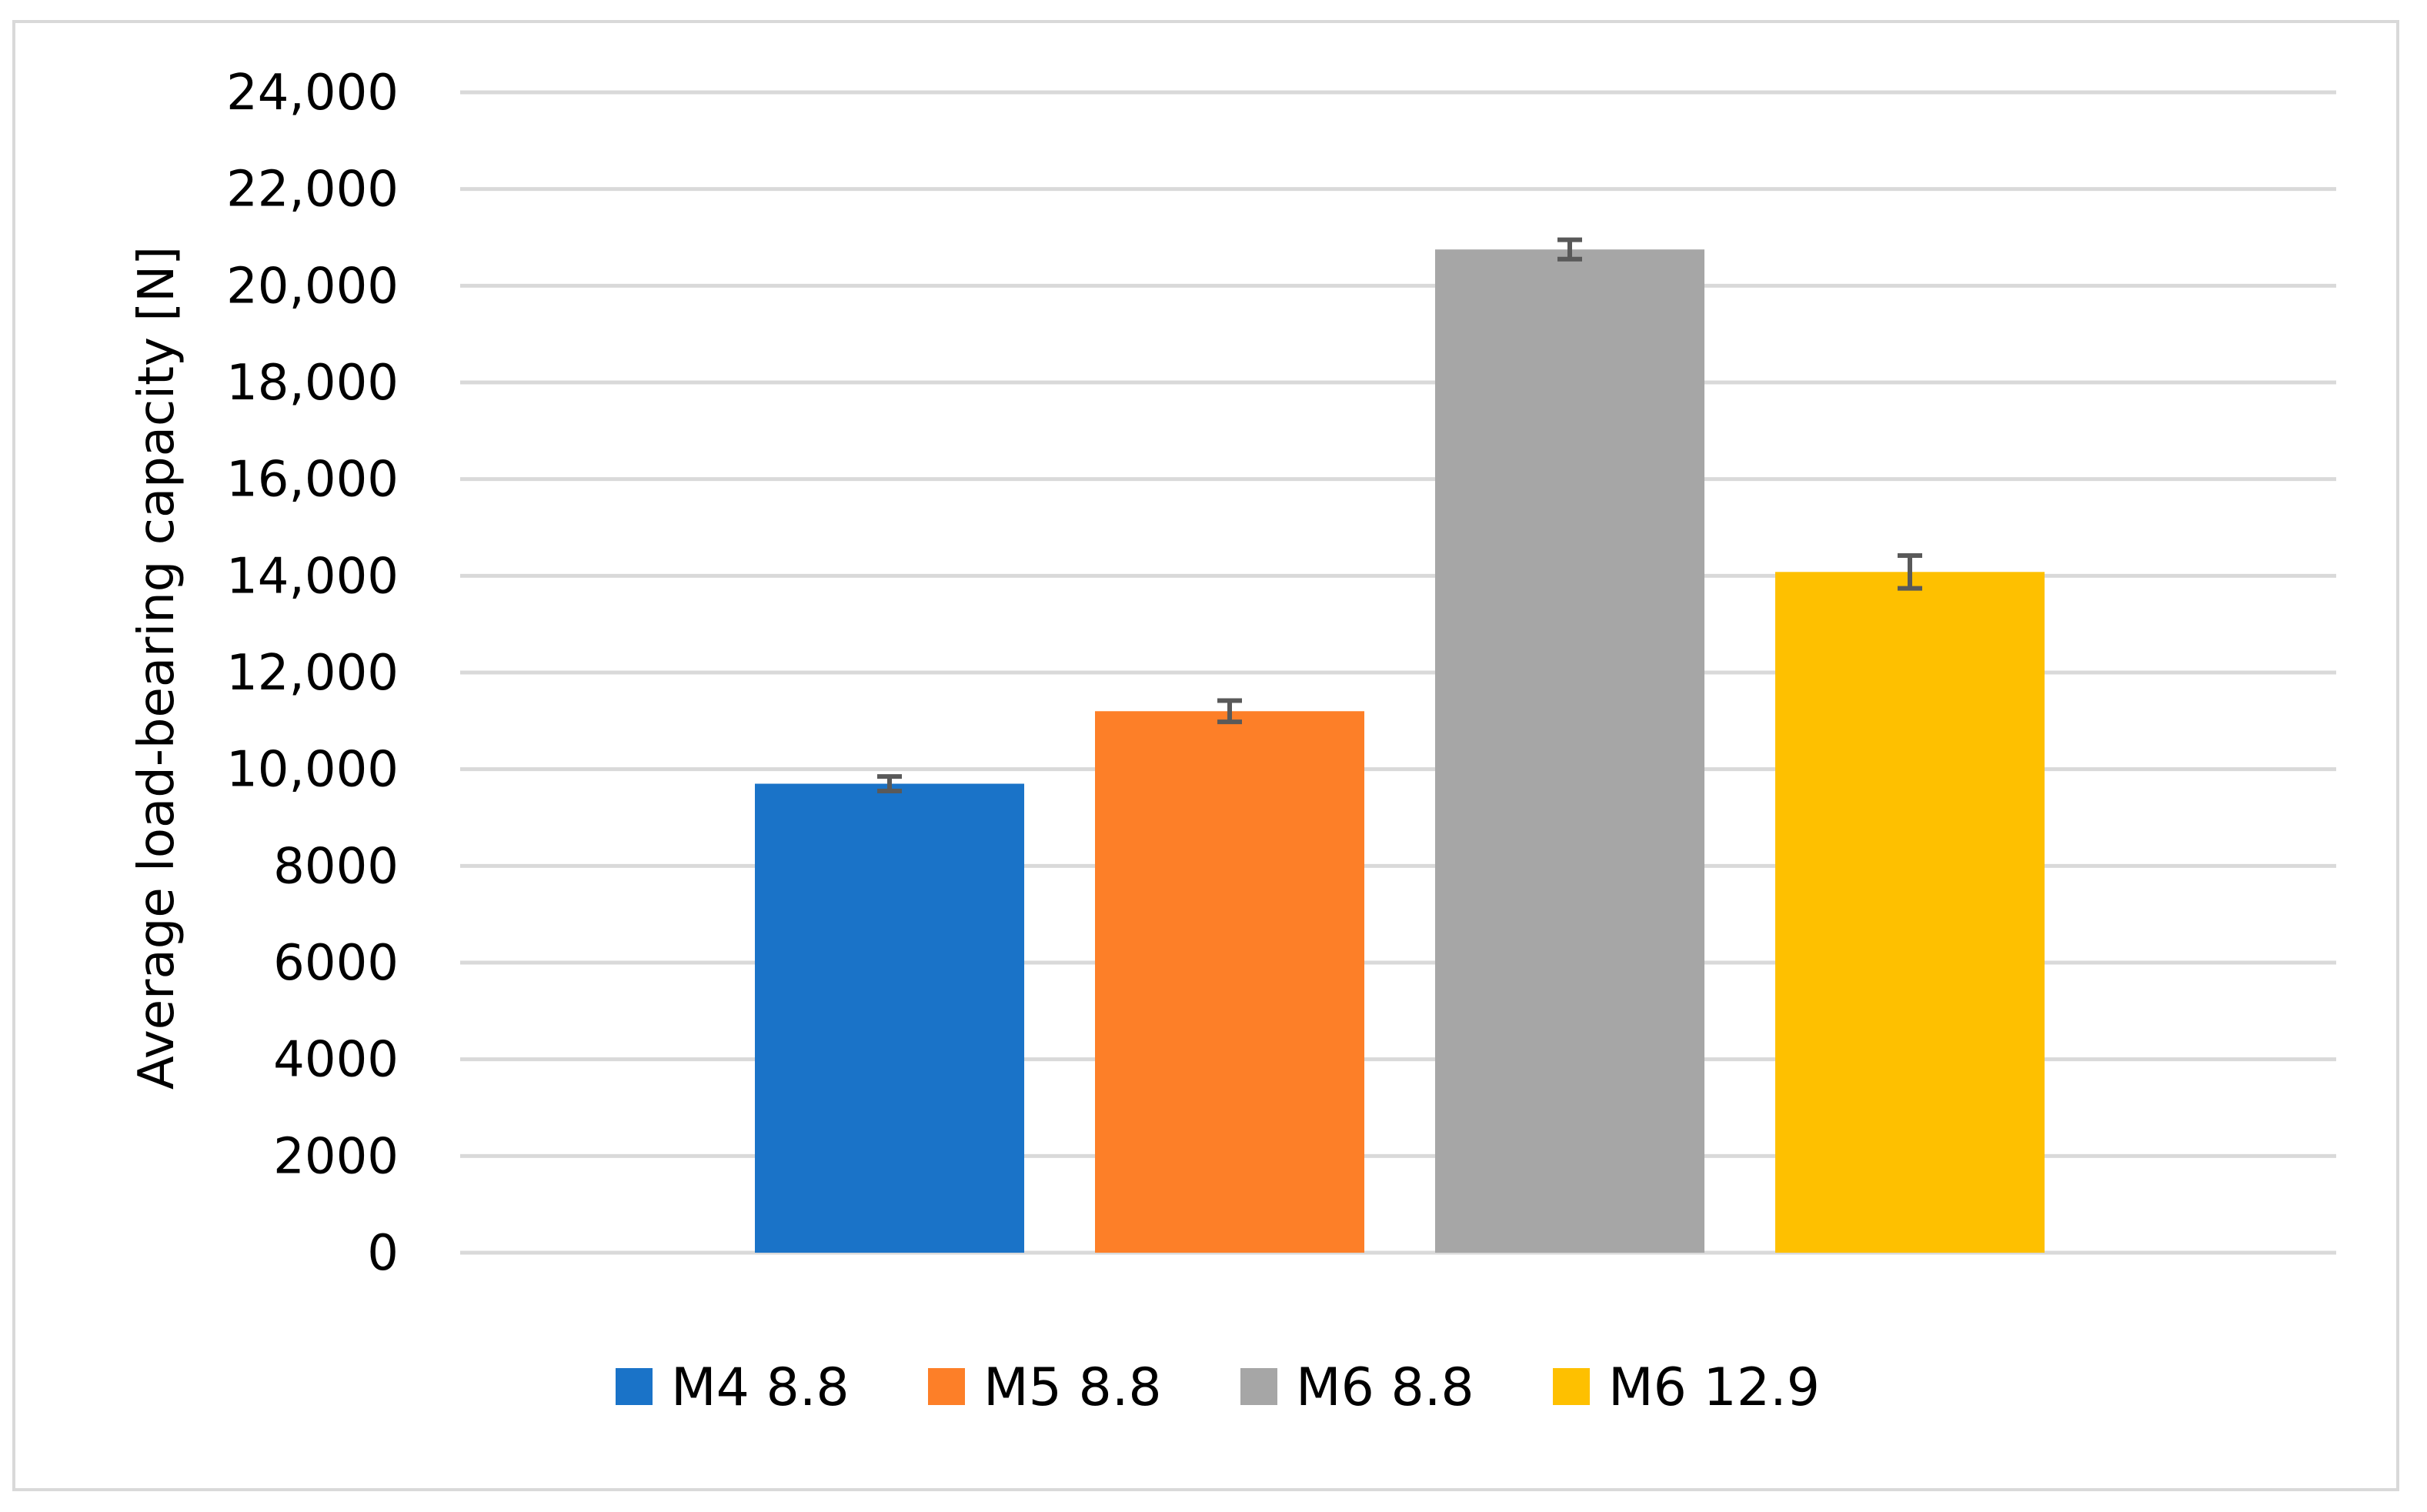 The image size is (2427, 1512). What do you see at coordinates (336, 1060) in the screenshot?
I see `y-tick-label: 4000` at bounding box center [336, 1060].